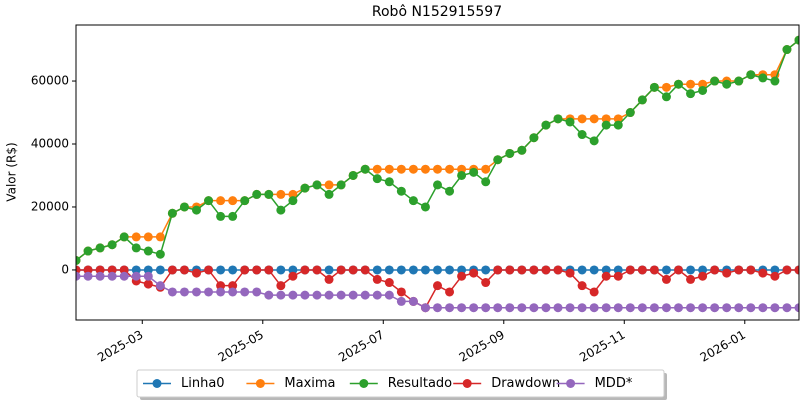 The image size is (800, 400). I want to click on y-tick-label: 0, so click(65, 269).